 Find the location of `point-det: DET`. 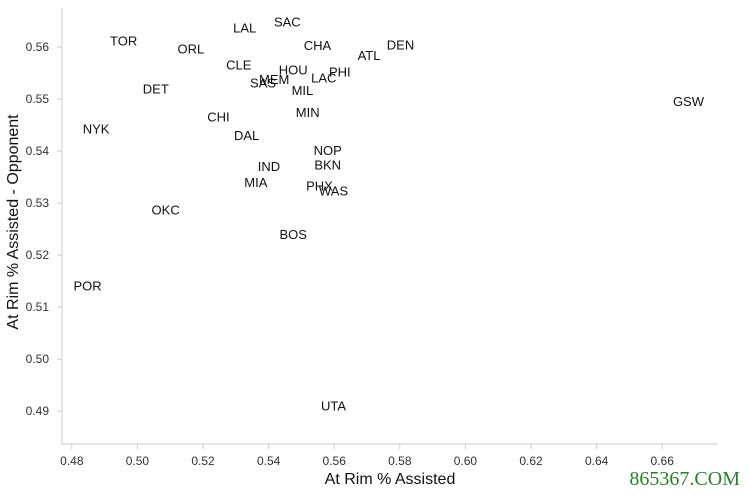

point-det: DET is located at coordinates (156, 89).